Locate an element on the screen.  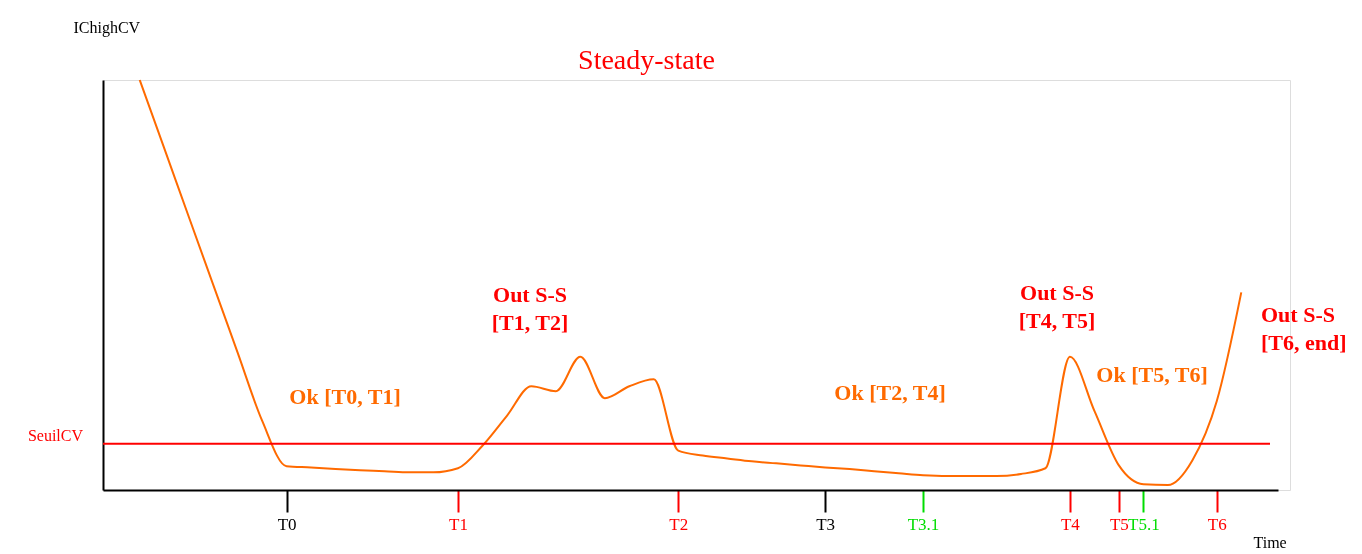
x-tick-label: T5 is located at coordinates (1119, 524).